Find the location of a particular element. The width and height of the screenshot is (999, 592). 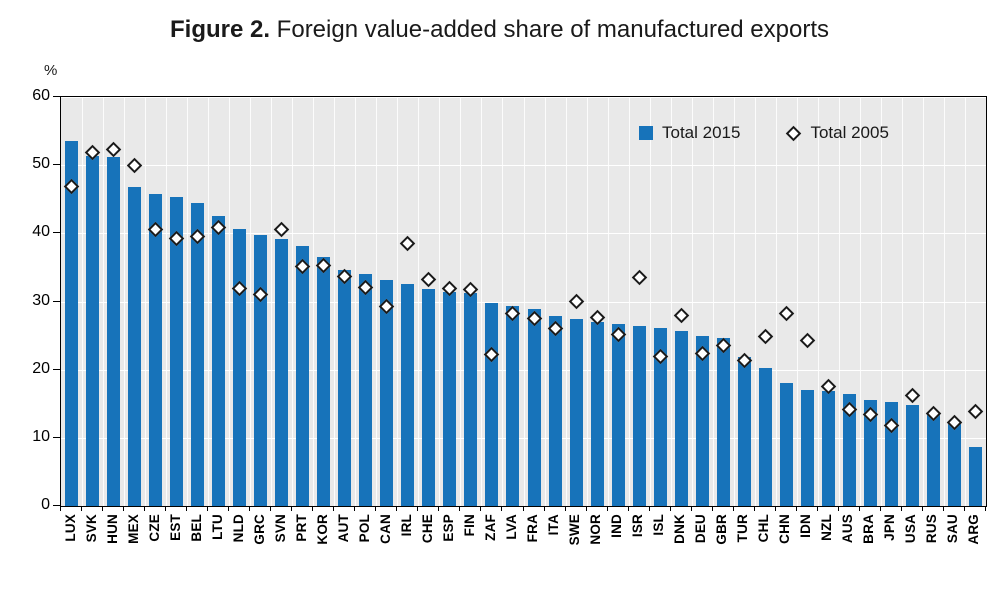

bar-swatch-icon is located at coordinates (646, 133).